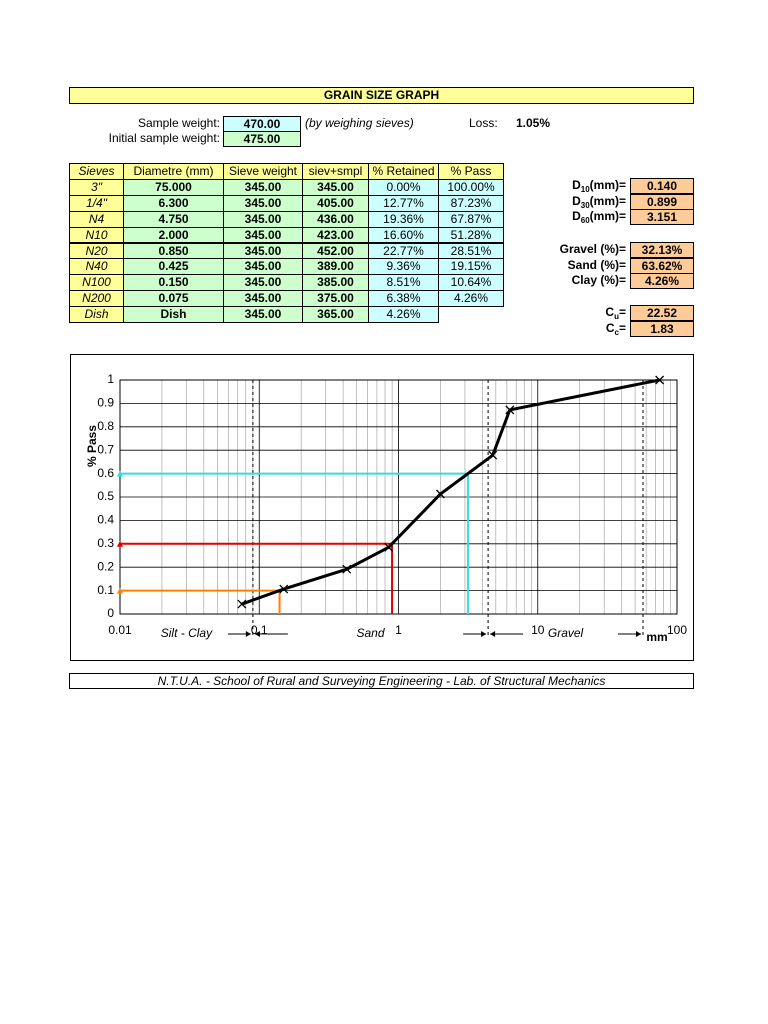 The image size is (768, 1024). I want to click on y-tick-label: 0.5, so click(105, 496).